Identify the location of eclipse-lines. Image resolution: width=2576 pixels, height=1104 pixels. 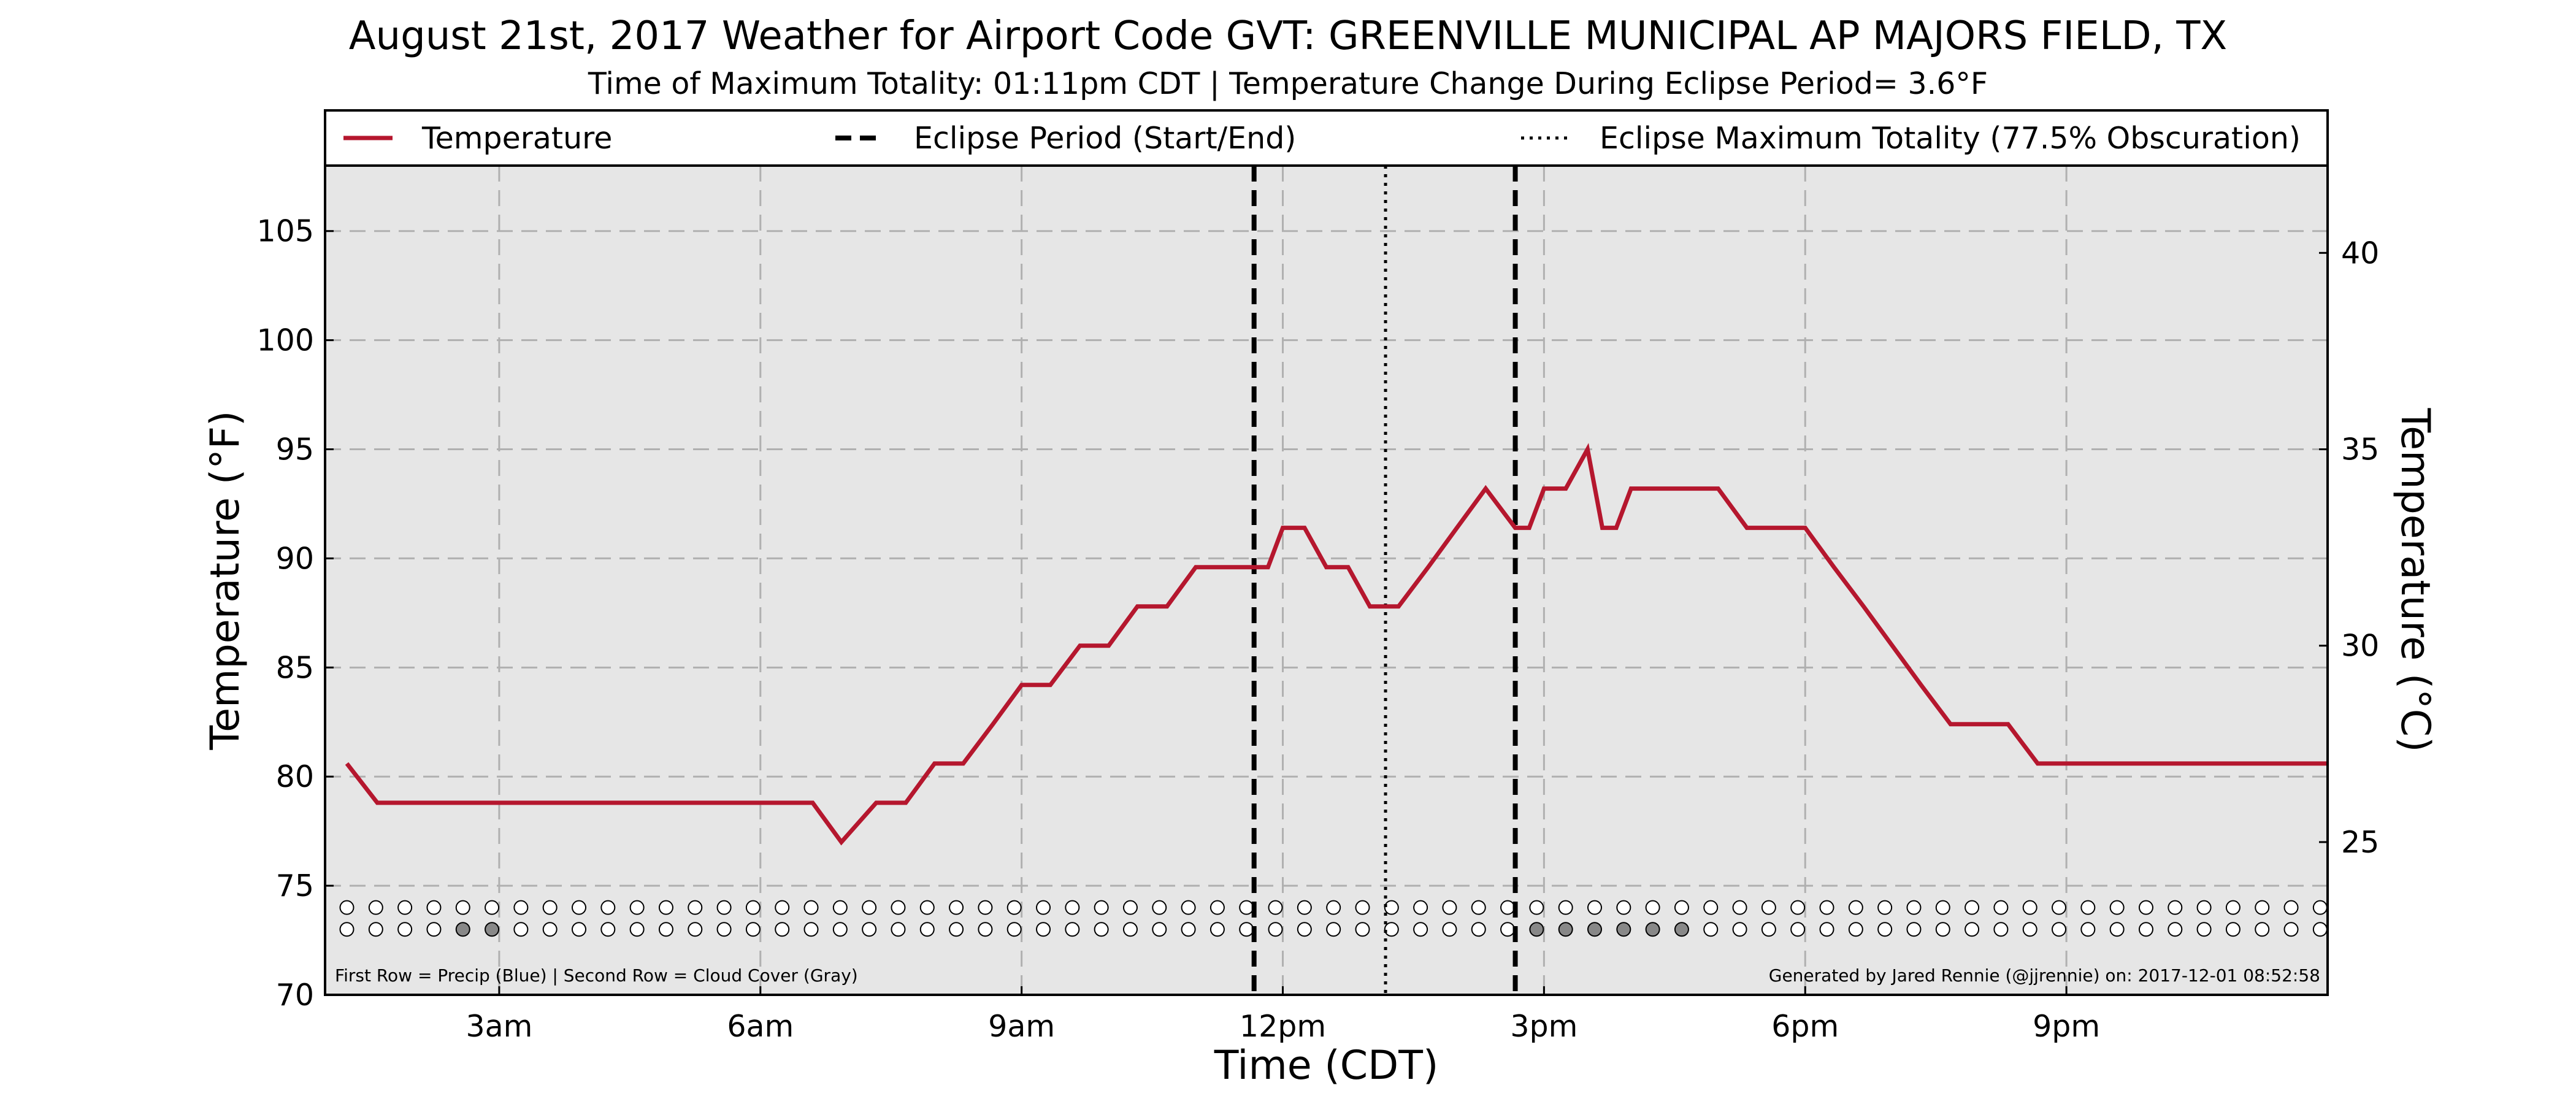
(1384, 580).